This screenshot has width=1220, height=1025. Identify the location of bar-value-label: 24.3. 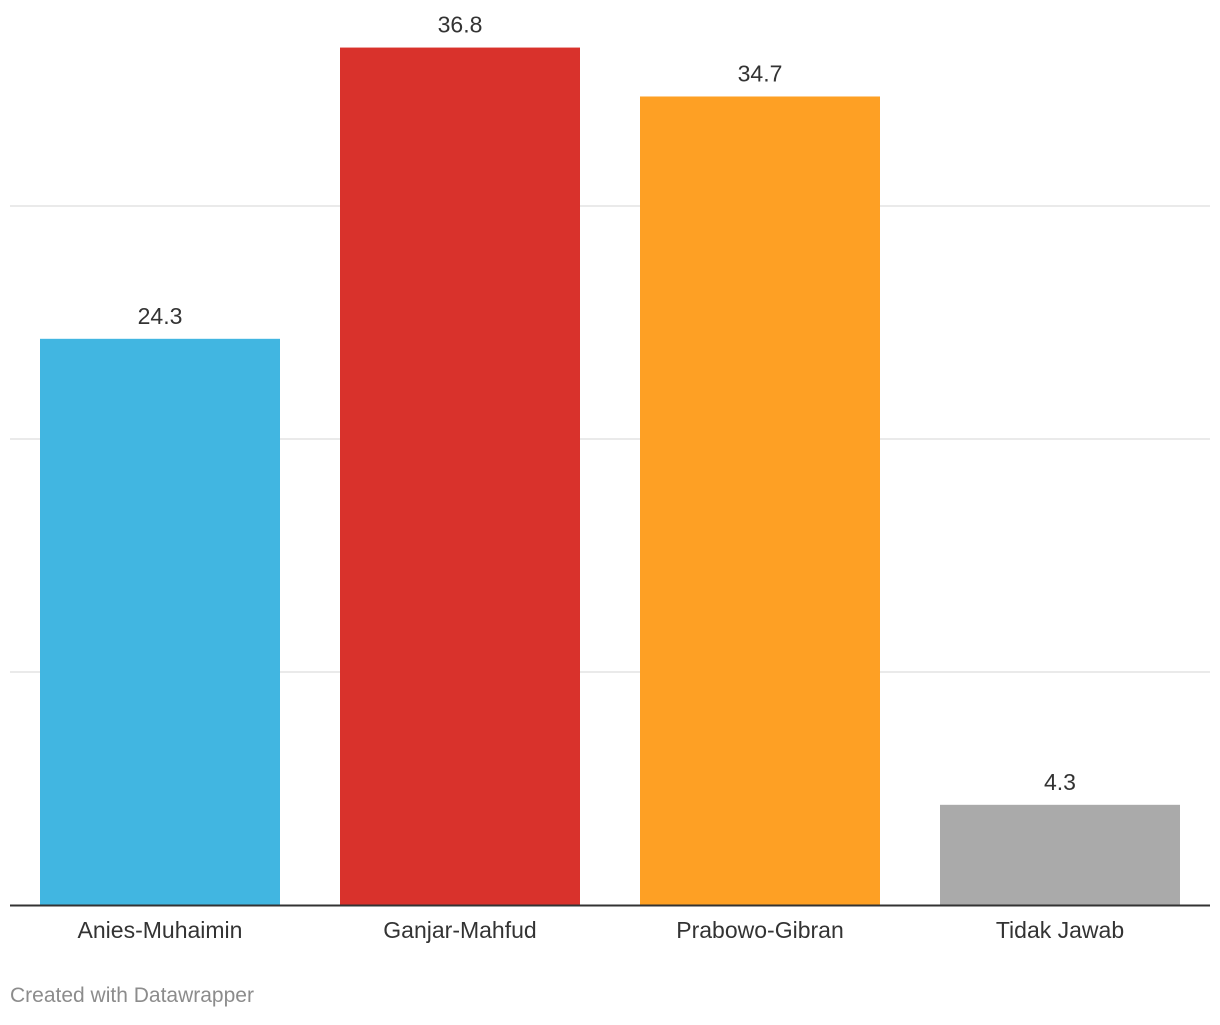
(160, 316).